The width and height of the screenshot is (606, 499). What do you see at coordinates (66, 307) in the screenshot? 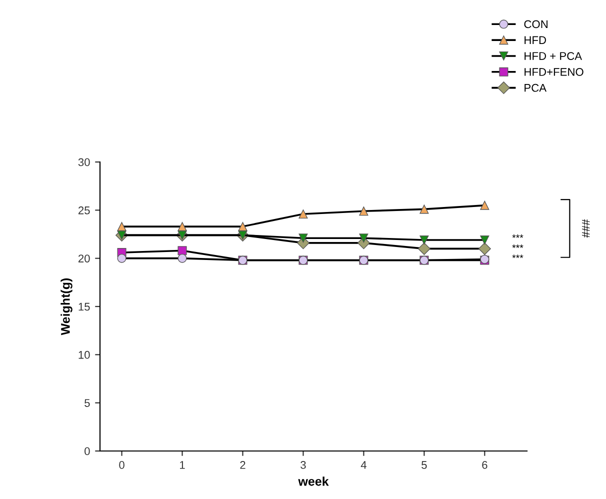
I see `y-axis-title: Weight(g)` at bounding box center [66, 307].